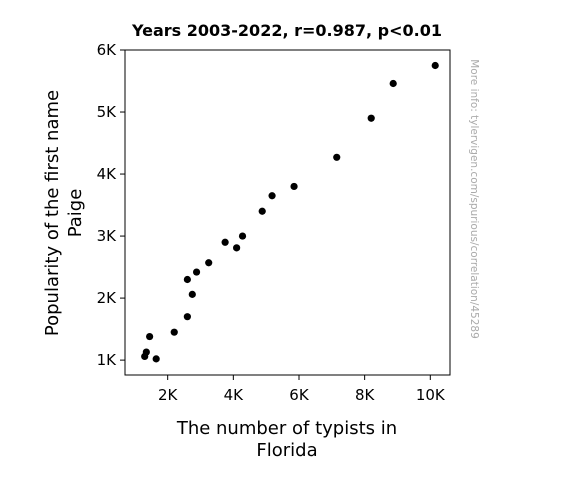  I want to click on x-axis-title-line-2: Florida, so click(286, 450).